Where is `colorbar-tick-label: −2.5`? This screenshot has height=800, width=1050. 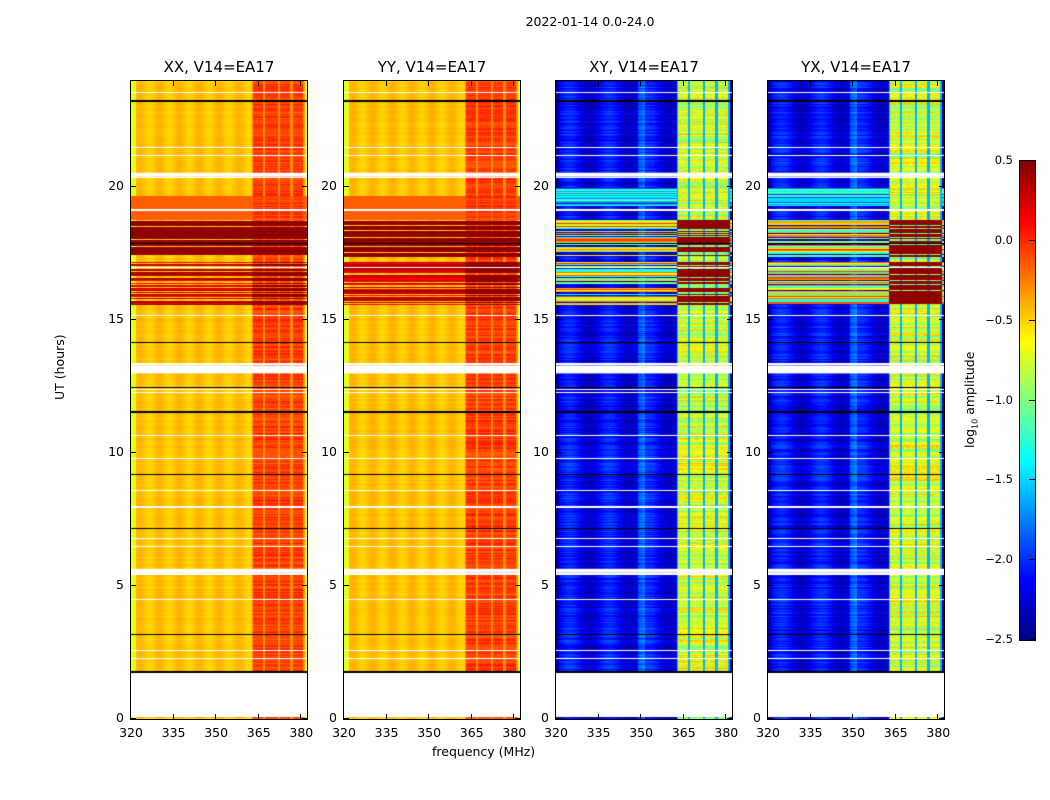
colorbar-tick-label: −2.5 is located at coordinates (999, 639).